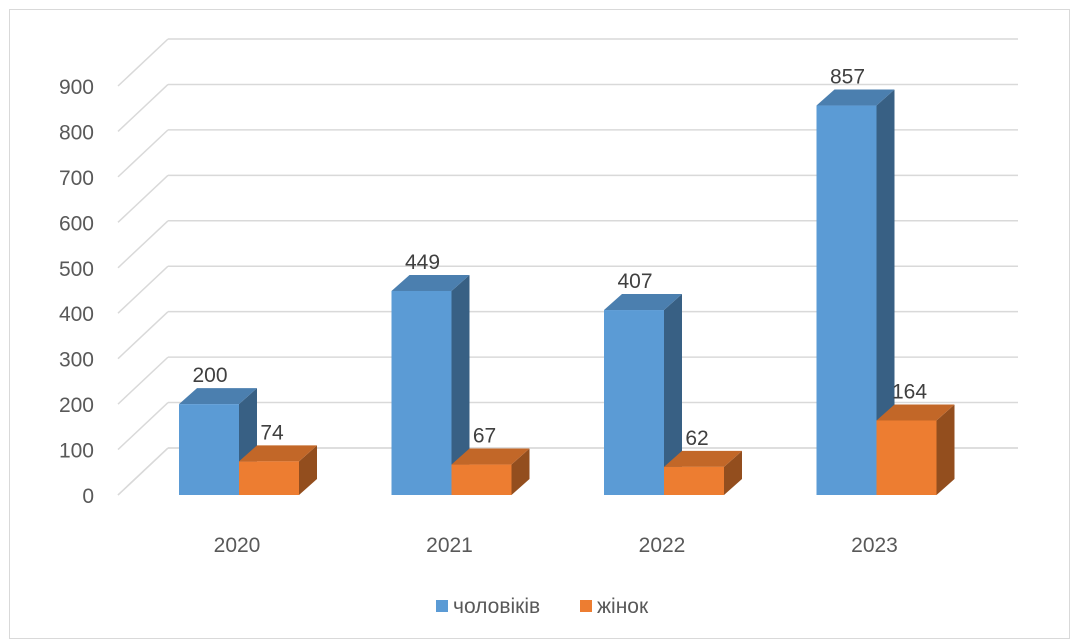 This screenshot has height=643, width=1074. I want to click on y-tick-label: 100, so click(76, 451).